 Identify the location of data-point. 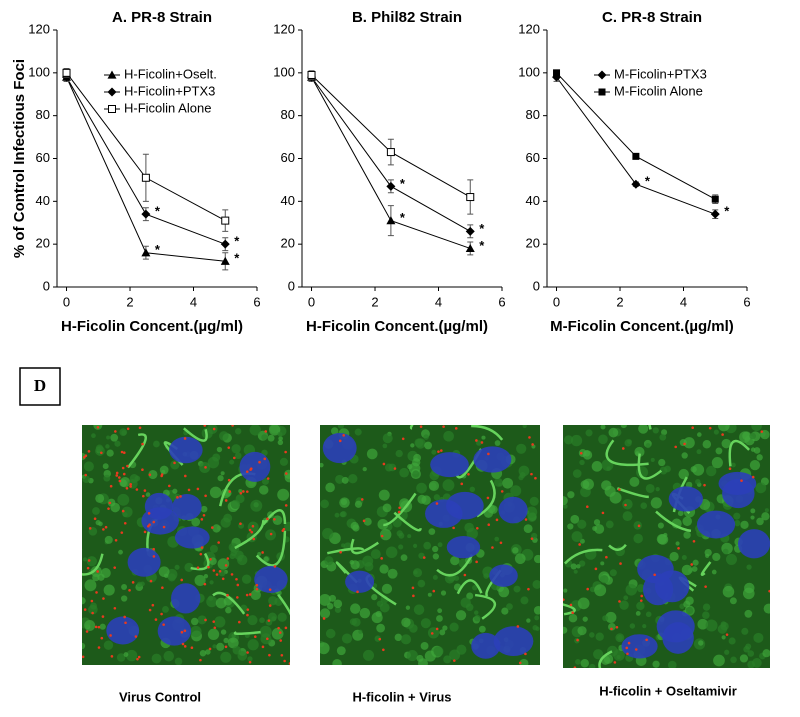
(636, 184).